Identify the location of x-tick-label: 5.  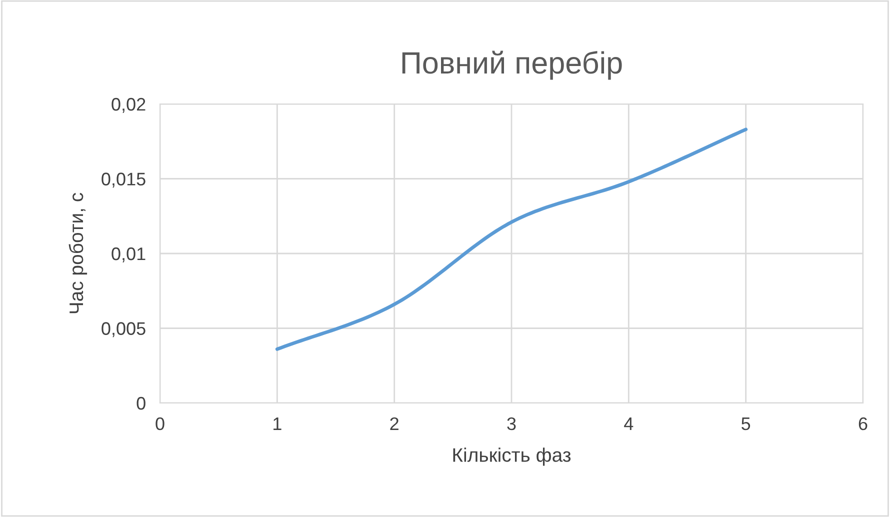
(746, 424).